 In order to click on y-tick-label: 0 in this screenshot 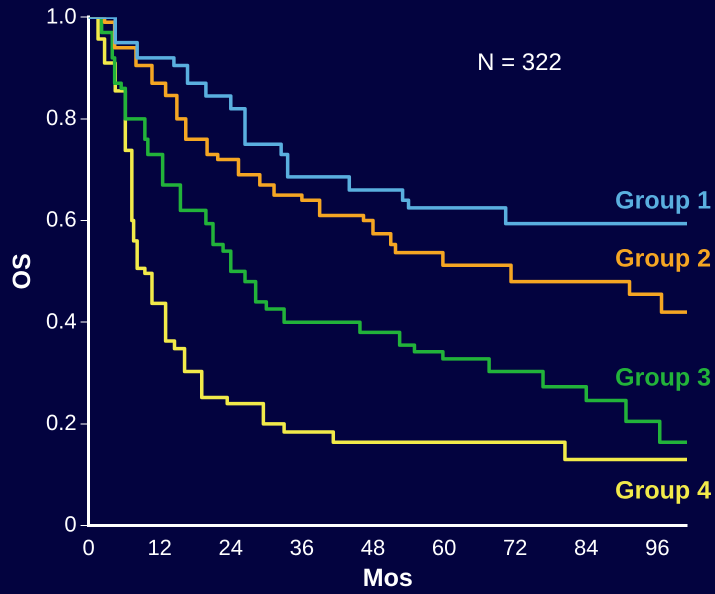, I will do `click(70, 524)`.